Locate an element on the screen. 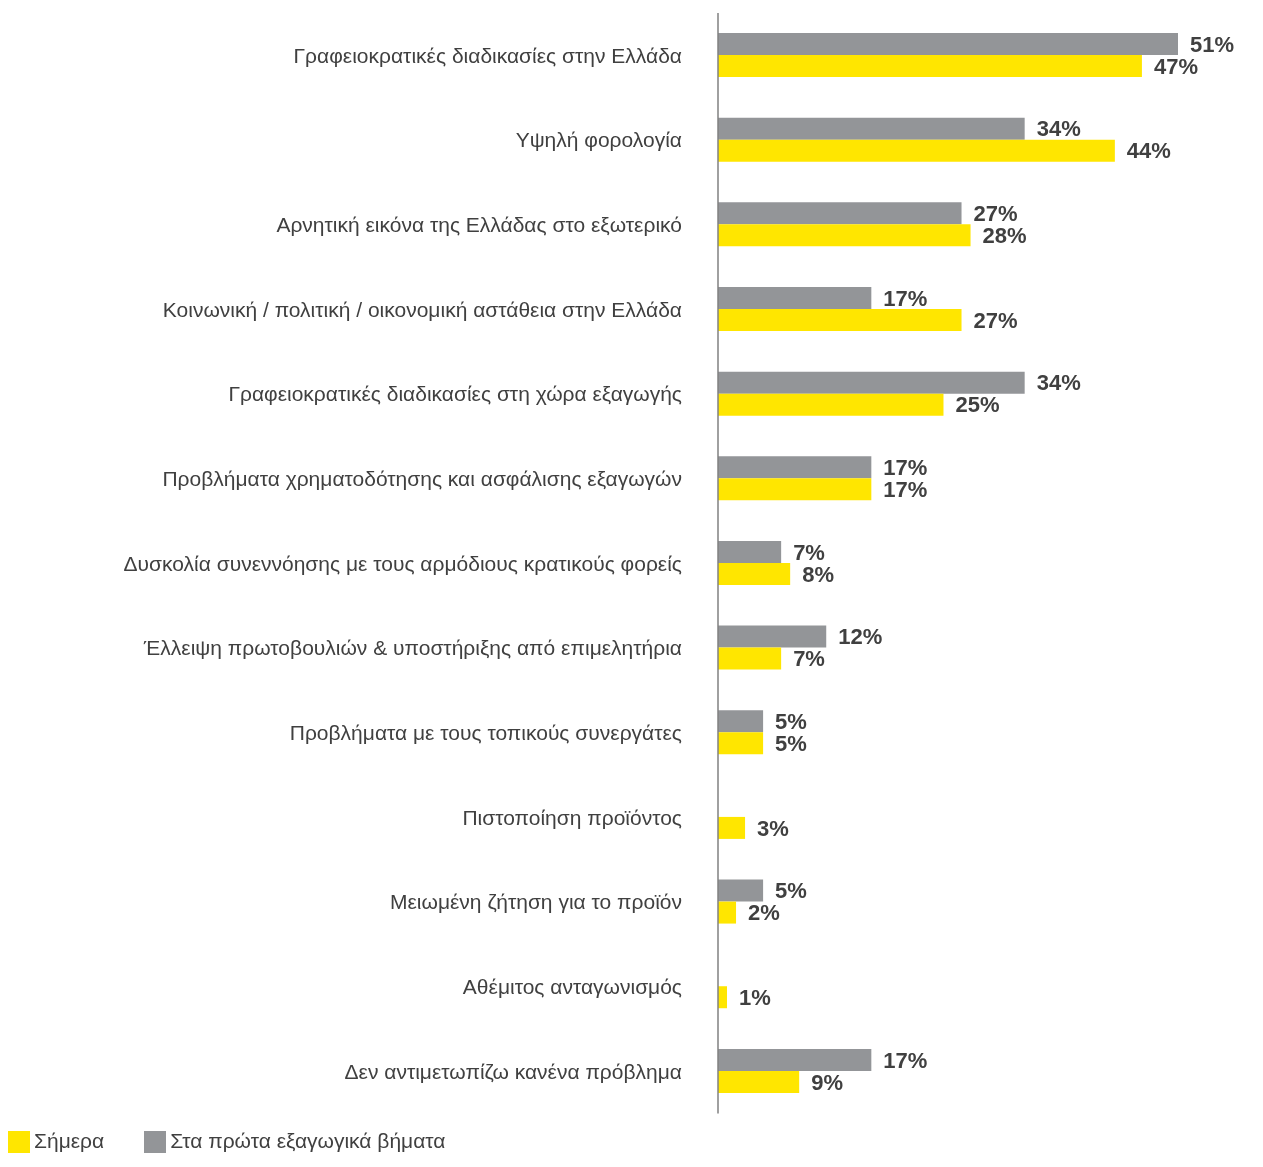  y-tick-label: Πιστοποίηση προϊόντος is located at coordinates (572, 817).